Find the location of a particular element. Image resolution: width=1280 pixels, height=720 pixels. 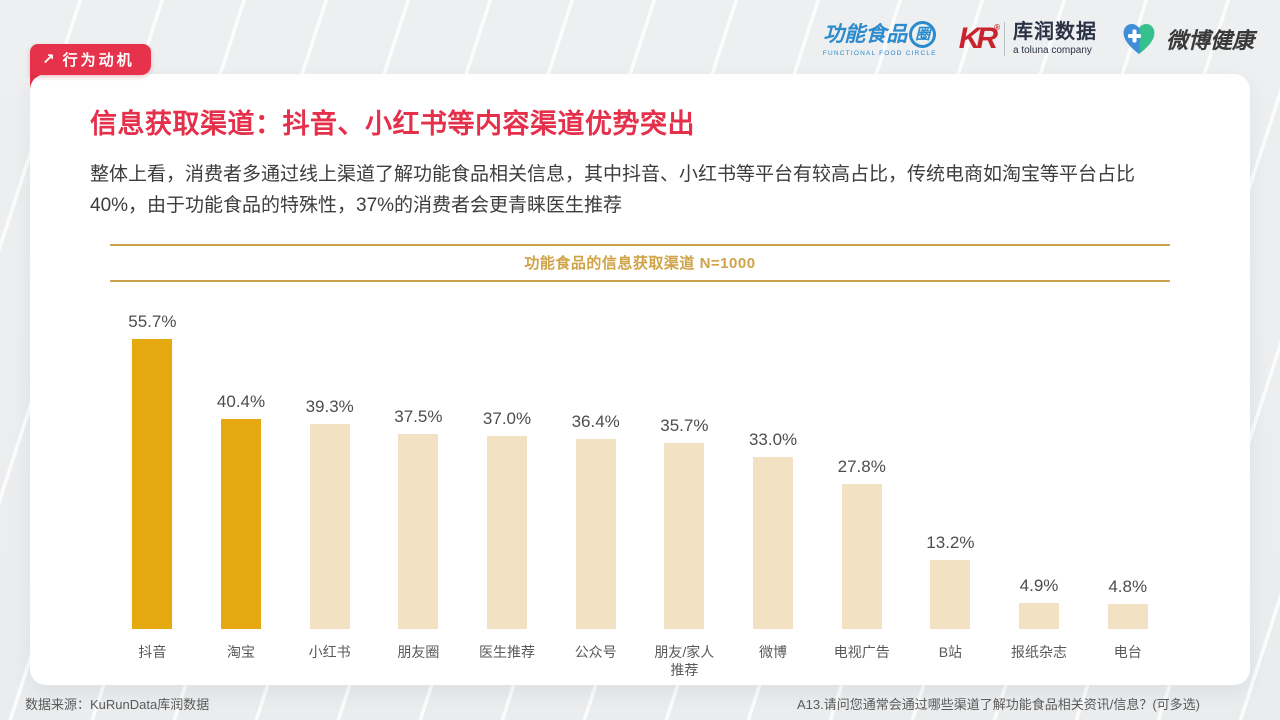

bar-column: 37.5% 朋友圈 is located at coordinates (418, 480).